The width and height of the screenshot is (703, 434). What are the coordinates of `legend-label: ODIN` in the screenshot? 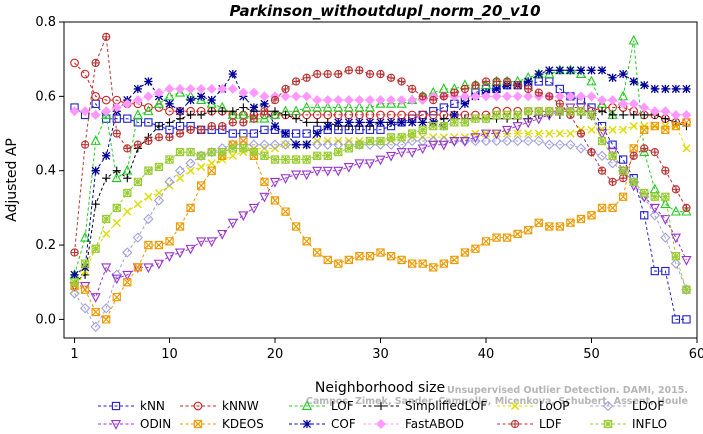 It's located at (155, 424).